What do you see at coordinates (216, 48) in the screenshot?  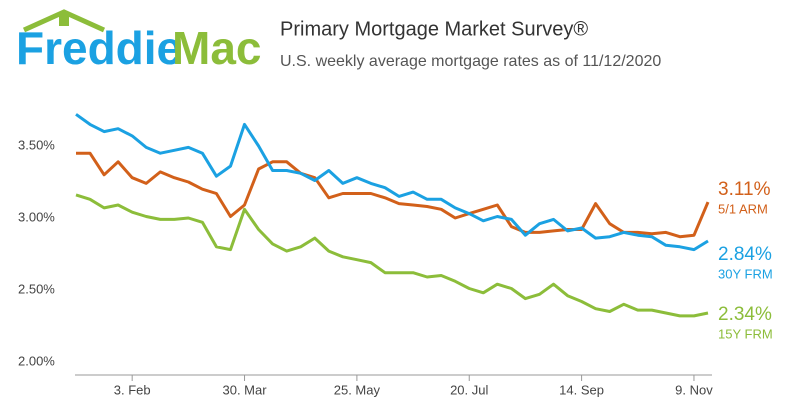 I see `logo-right: Mac` at bounding box center [216, 48].